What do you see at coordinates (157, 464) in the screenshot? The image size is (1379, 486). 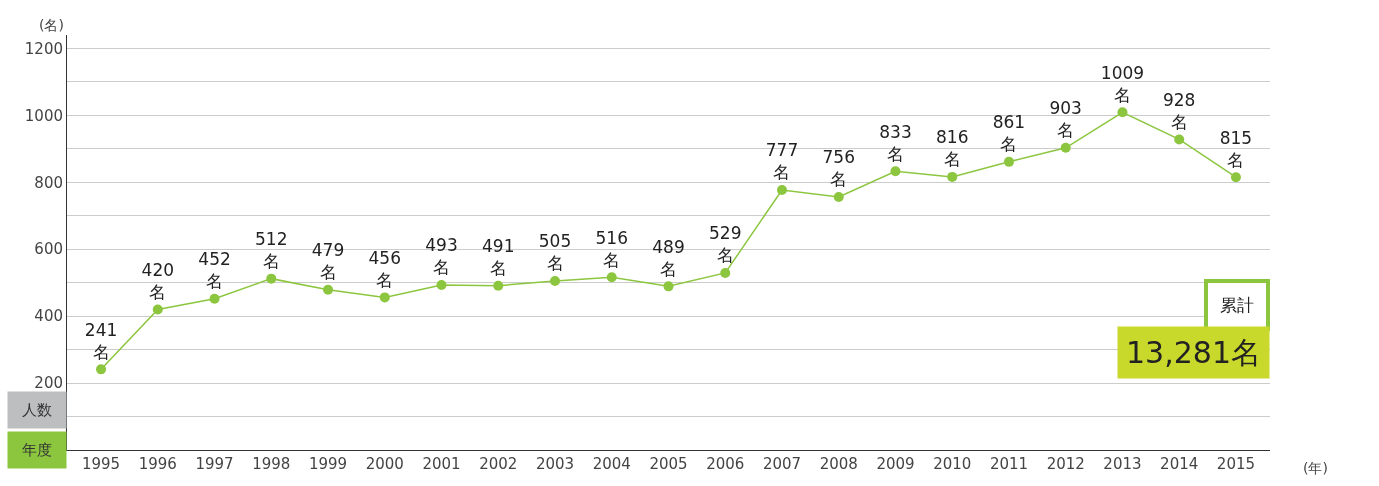 I see `x-tick-label: 1996` at bounding box center [157, 464].